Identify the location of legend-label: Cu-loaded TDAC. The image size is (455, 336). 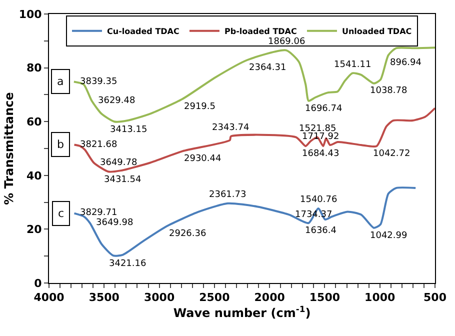
(143, 31).